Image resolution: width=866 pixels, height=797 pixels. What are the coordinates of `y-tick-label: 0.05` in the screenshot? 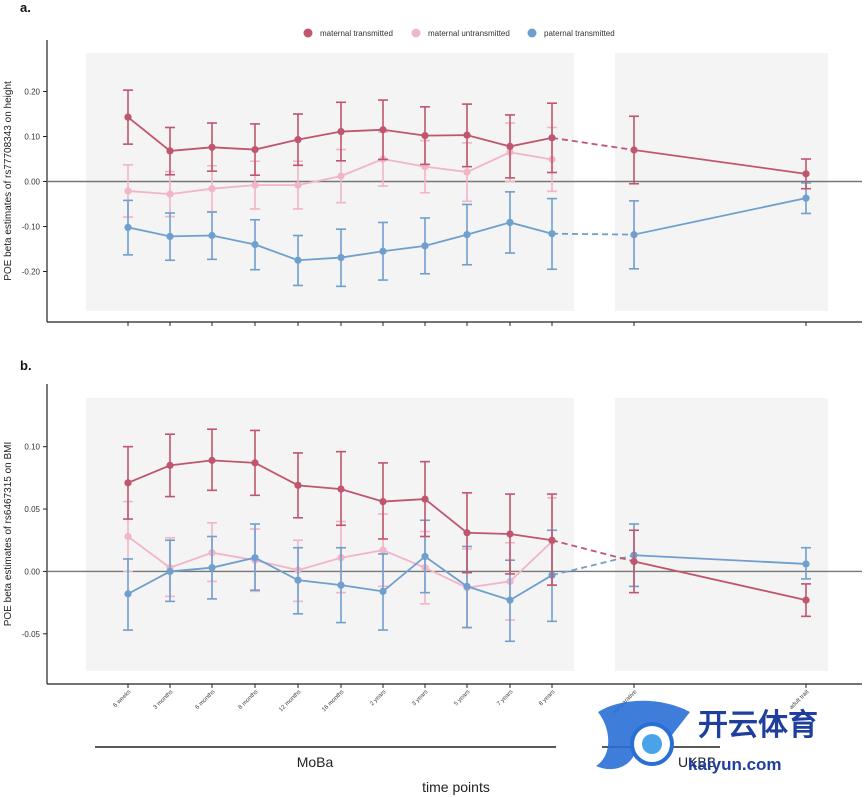 It's located at (32, 509).